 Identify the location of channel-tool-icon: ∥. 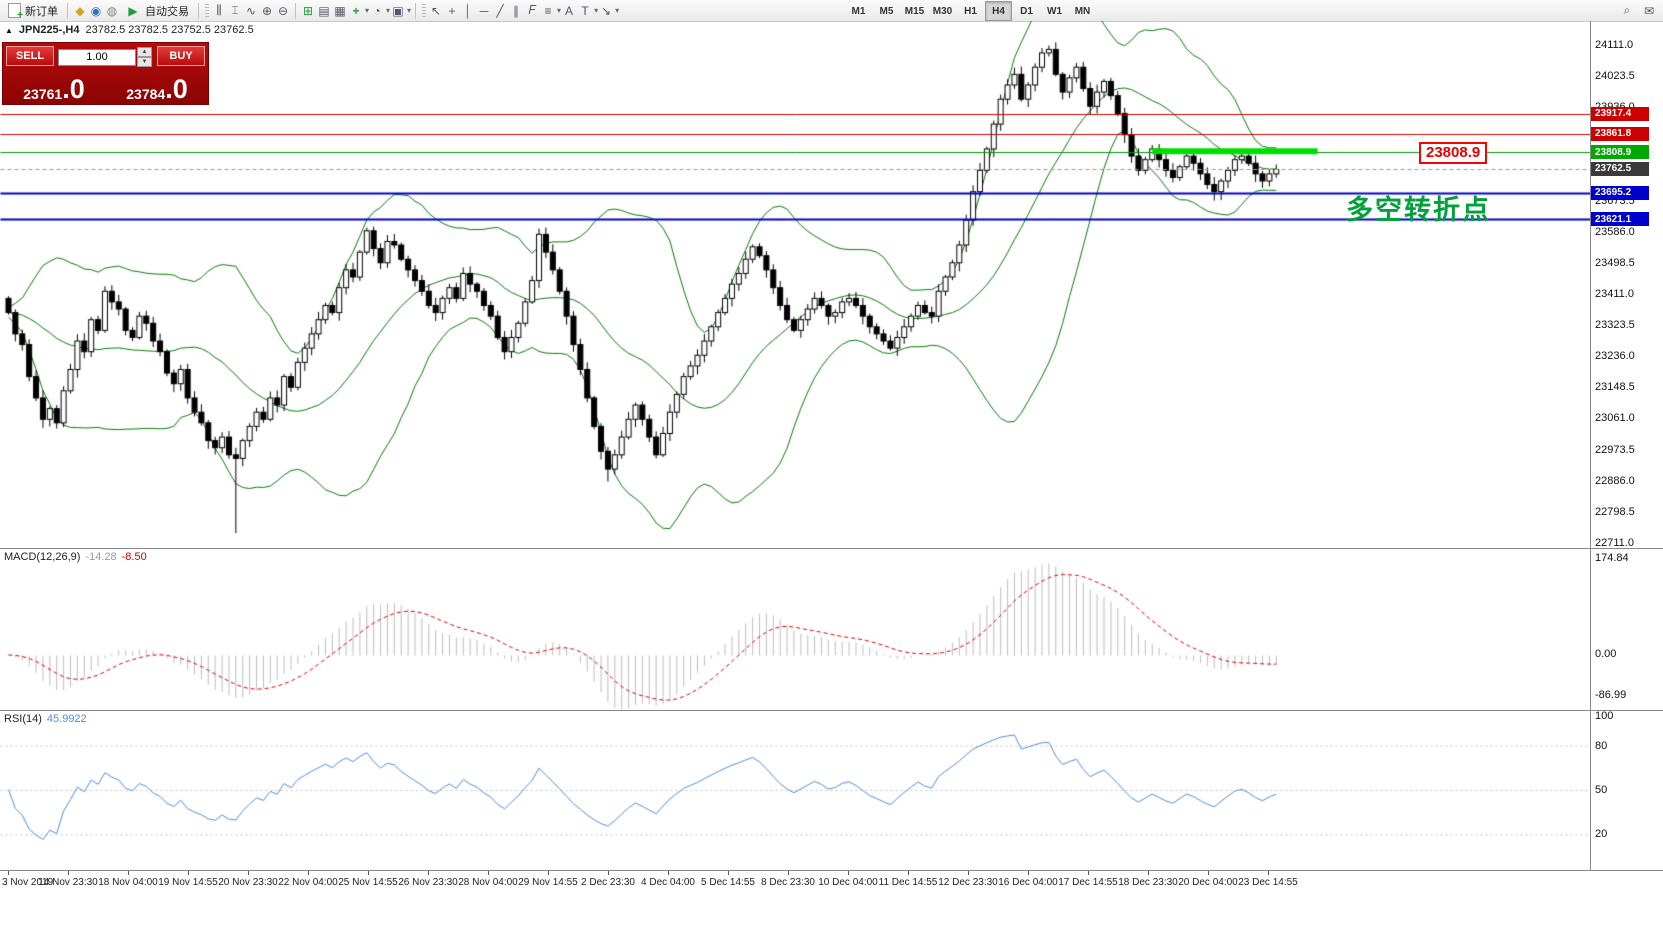
(516, 10).